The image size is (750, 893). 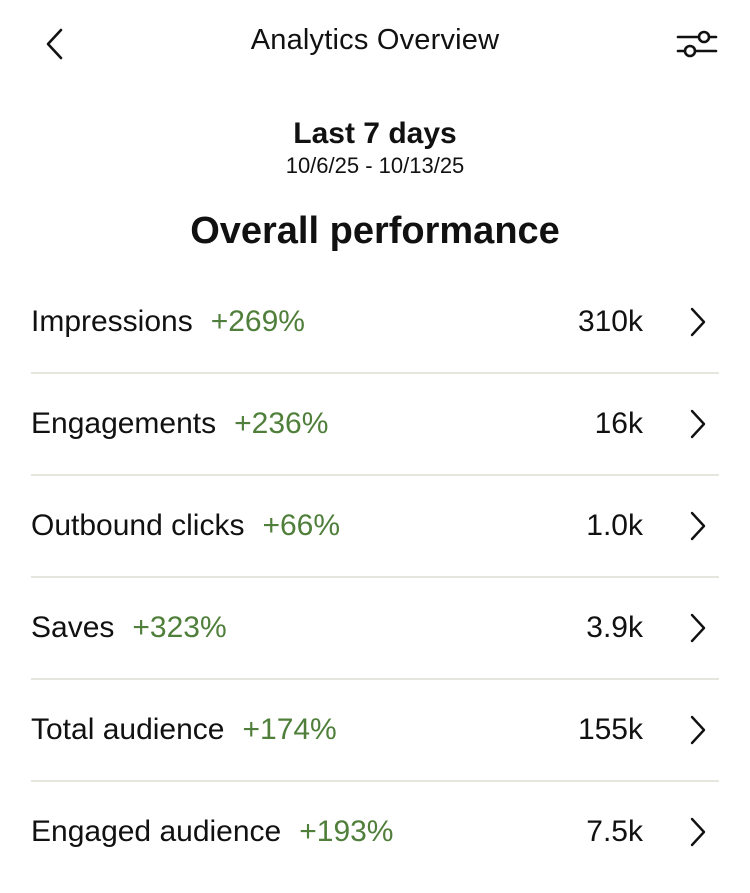 What do you see at coordinates (301, 525) in the screenshot?
I see `metric-change: +66%` at bounding box center [301, 525].